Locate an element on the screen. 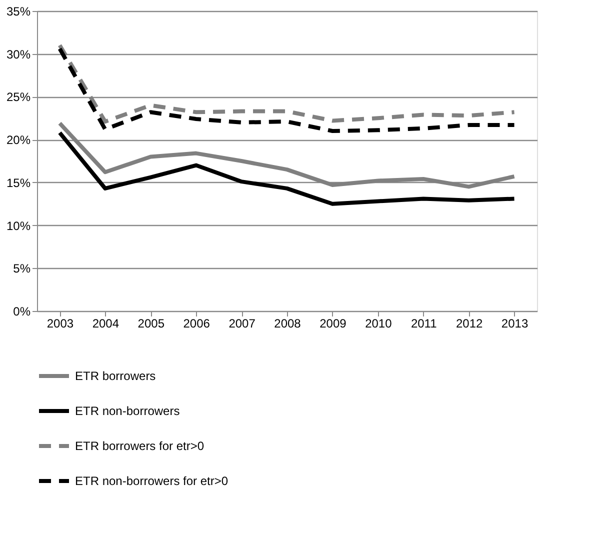 This screenshot has height=544, width=595. x-tick-label: 2007 is located at coordinates (242, 323).